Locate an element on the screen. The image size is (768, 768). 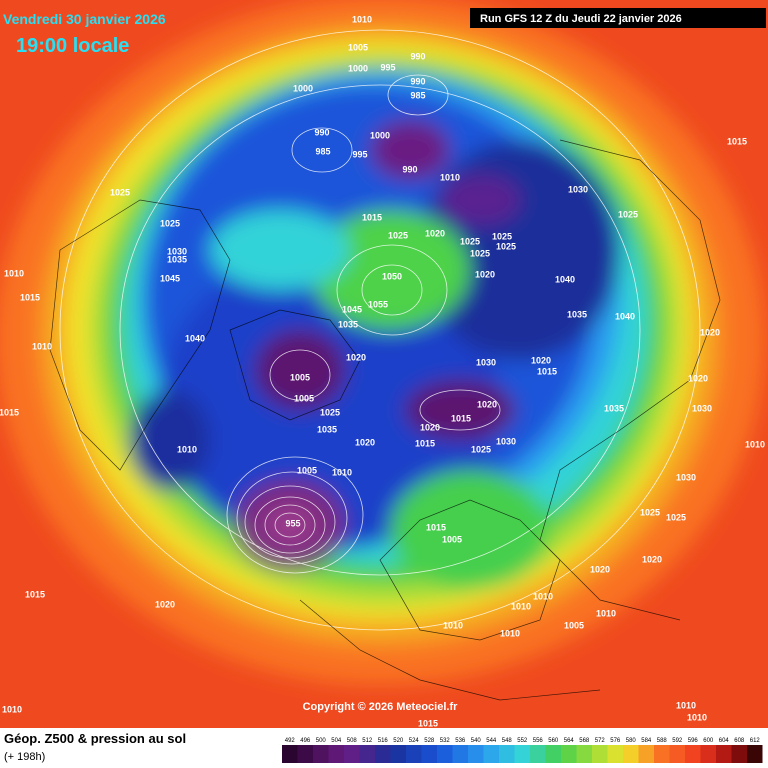
pressure-label: 1055 is located at coordinates (378, 304).